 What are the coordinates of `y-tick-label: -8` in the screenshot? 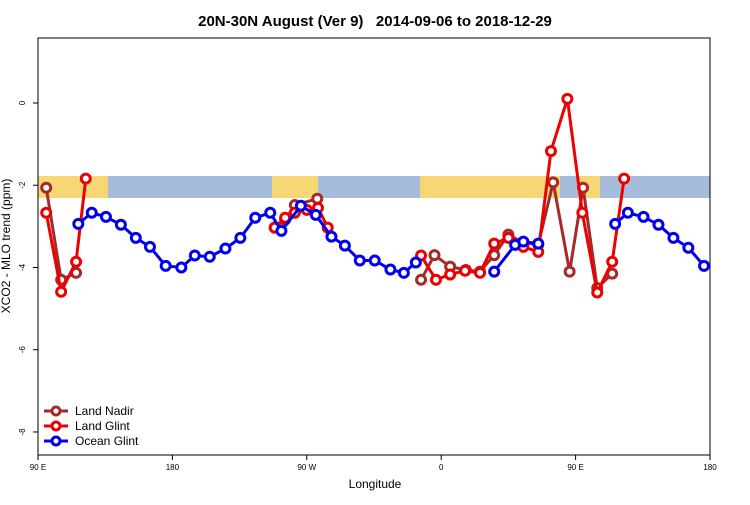 It's located at (22, 432).